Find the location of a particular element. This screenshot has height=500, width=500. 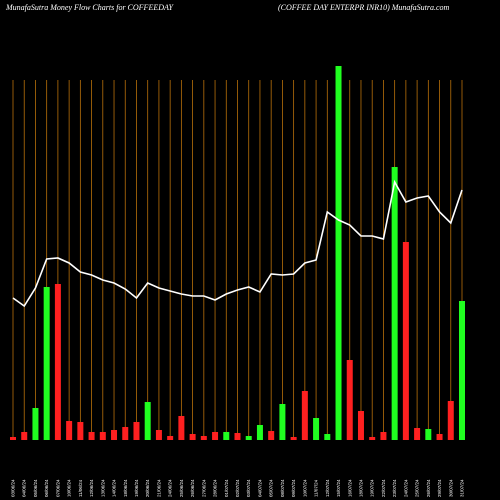

x-tick-label: 10/07/24 is located at coordinates (304, 488).